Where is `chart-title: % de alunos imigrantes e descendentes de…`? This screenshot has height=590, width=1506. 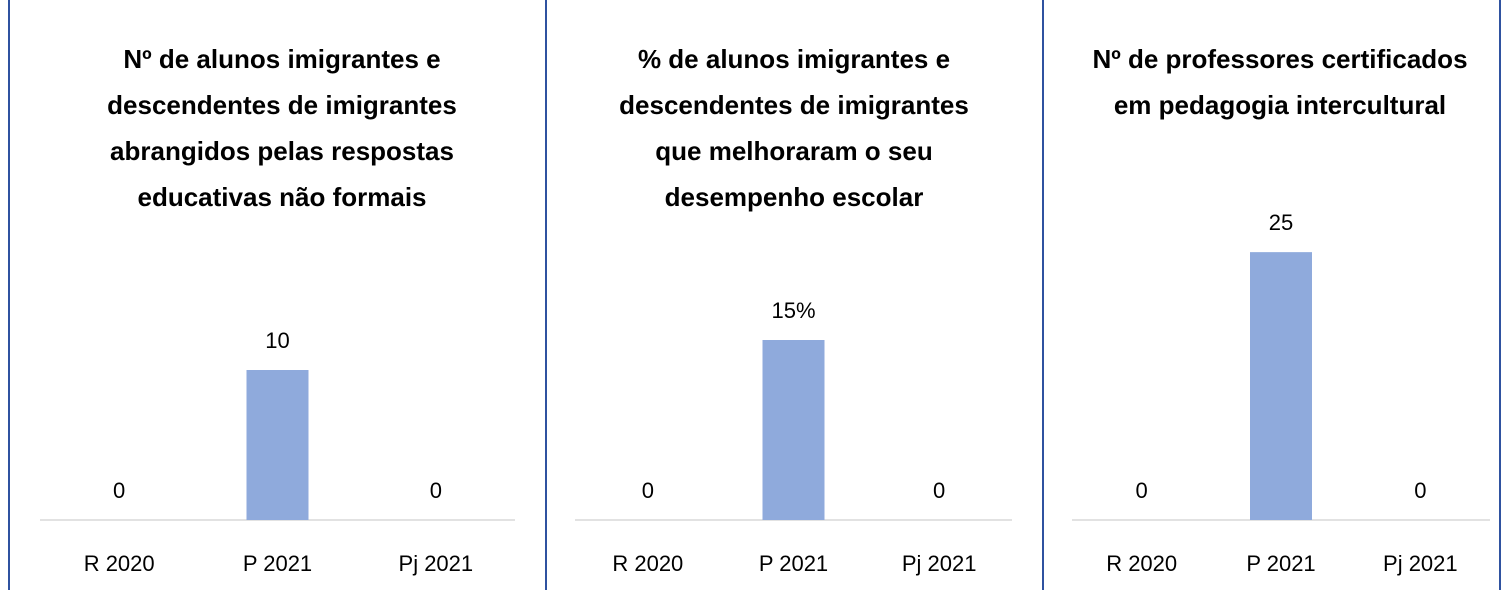
chart-title: % de alunos imigrantes e descendentes de… is located at coordinates (794, 128).